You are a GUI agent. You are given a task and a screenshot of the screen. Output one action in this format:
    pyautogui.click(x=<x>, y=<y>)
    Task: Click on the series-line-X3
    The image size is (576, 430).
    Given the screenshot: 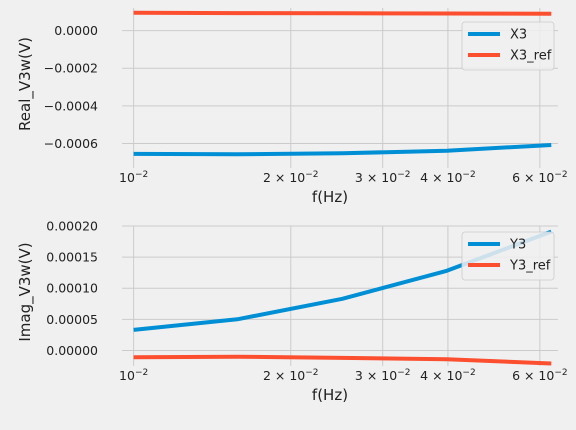 What is the action you would take?
    pyautogui.click(x=342, y=150)
    